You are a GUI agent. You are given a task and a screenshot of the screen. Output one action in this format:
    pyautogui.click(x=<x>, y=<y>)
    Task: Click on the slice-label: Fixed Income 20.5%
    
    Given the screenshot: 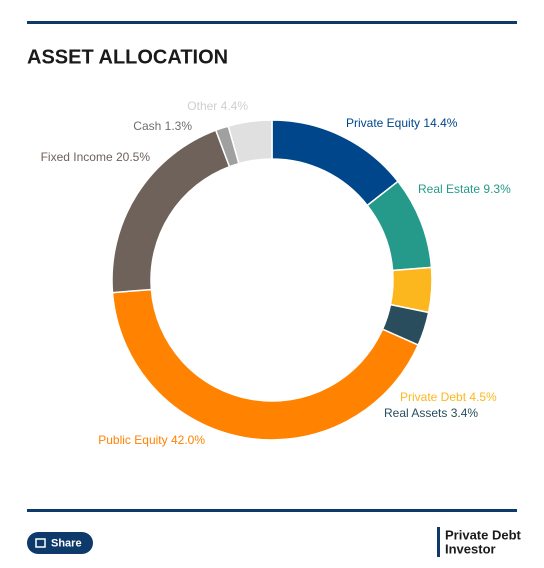 What is the action you would take?
    pyautogui.click(x=96, y=157)
    